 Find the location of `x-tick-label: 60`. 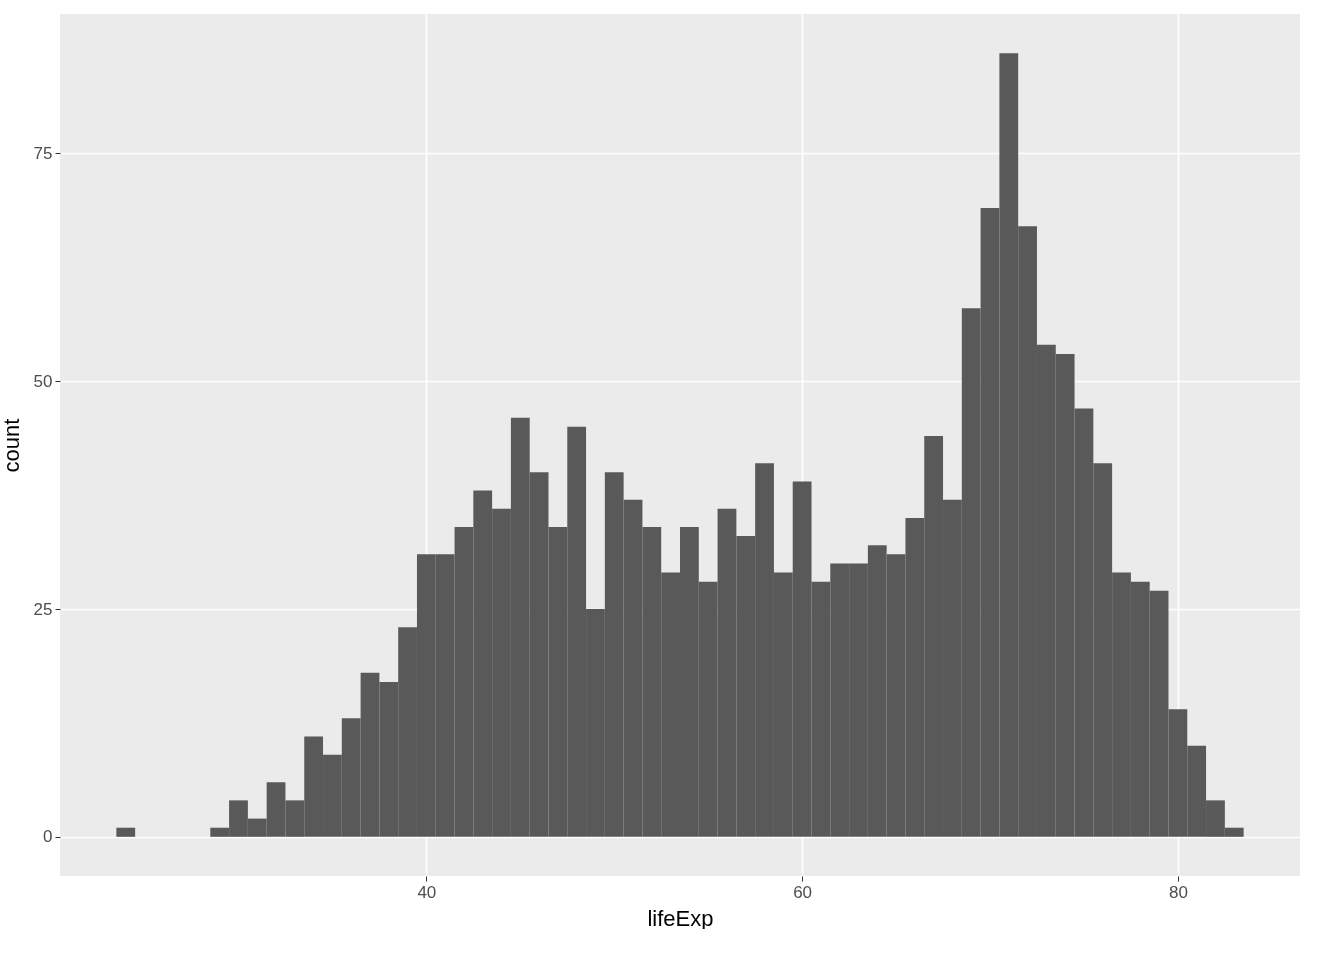

x-tick-label: 60 is located at coordinates (803, 892).